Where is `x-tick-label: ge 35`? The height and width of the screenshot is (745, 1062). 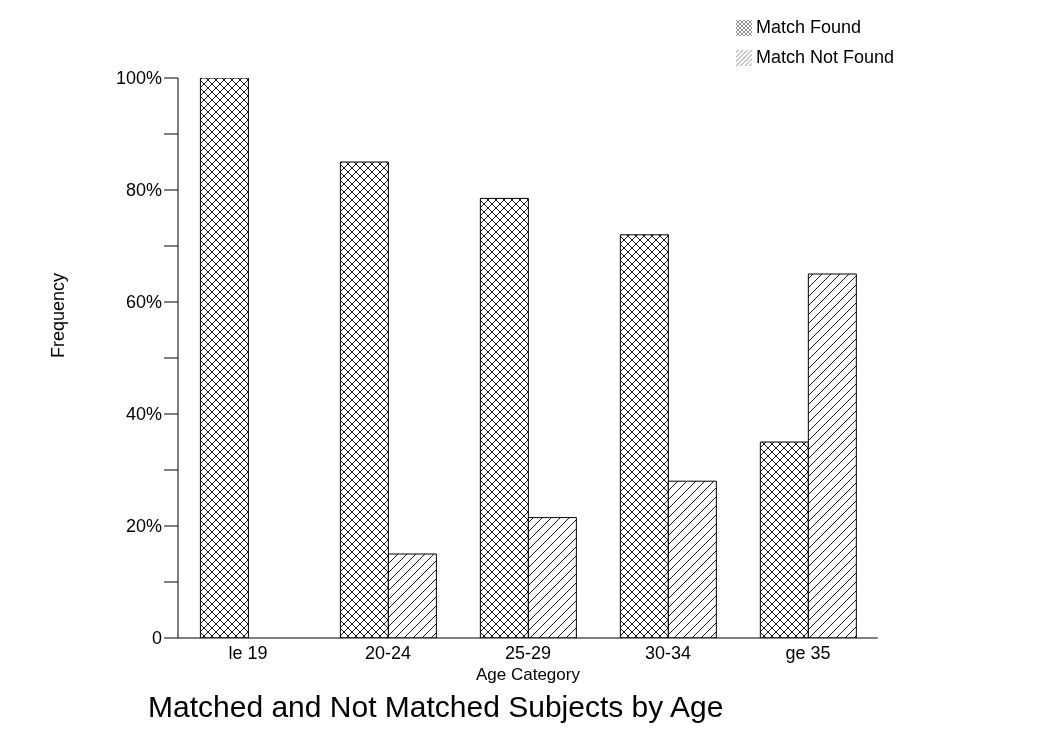 x-tick-label: ge 35 is located at coordinates (808, 652).